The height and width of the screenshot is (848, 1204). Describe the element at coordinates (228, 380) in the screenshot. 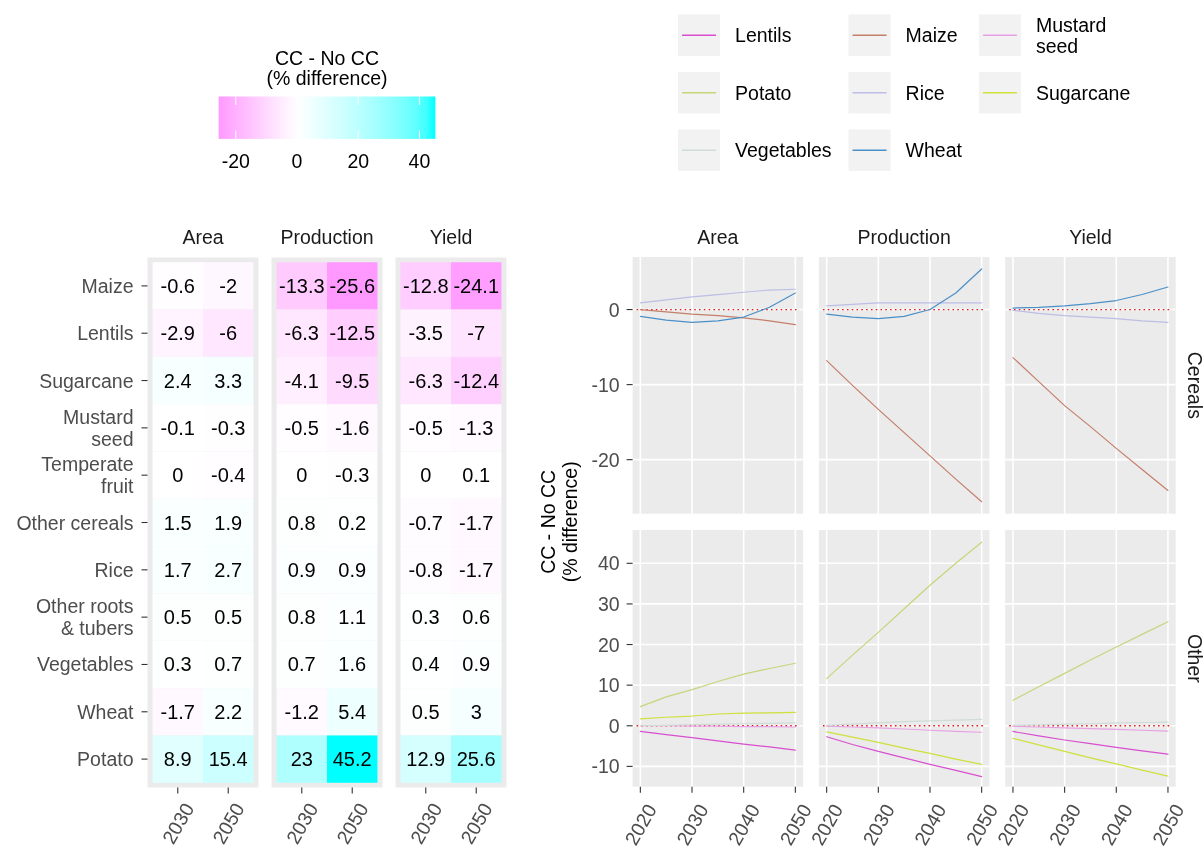

I see `data-label: 3.3` at that location.